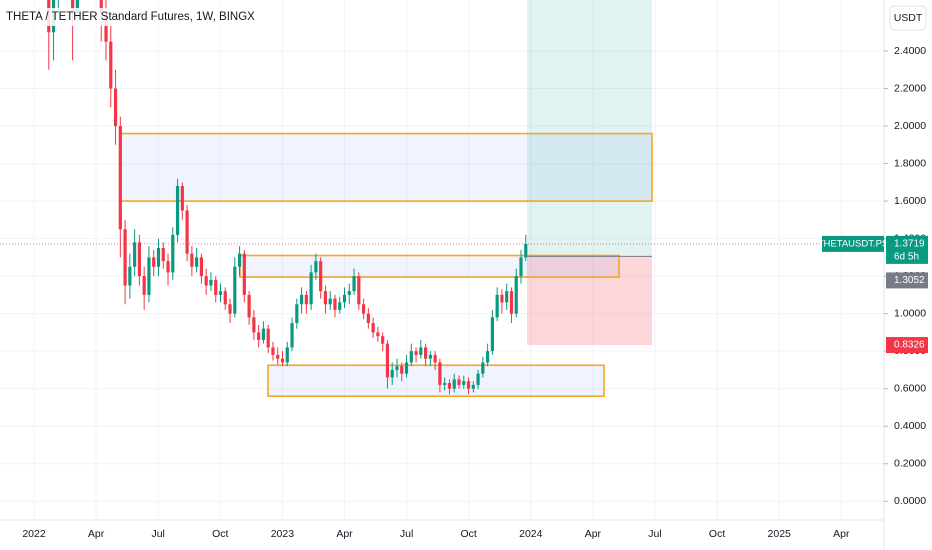 The image size is (932, 550). What do you see at coordinates (34, 534) in the screenshot?
I see `x-tick-label: 2022` at bounding box center [34, 534].